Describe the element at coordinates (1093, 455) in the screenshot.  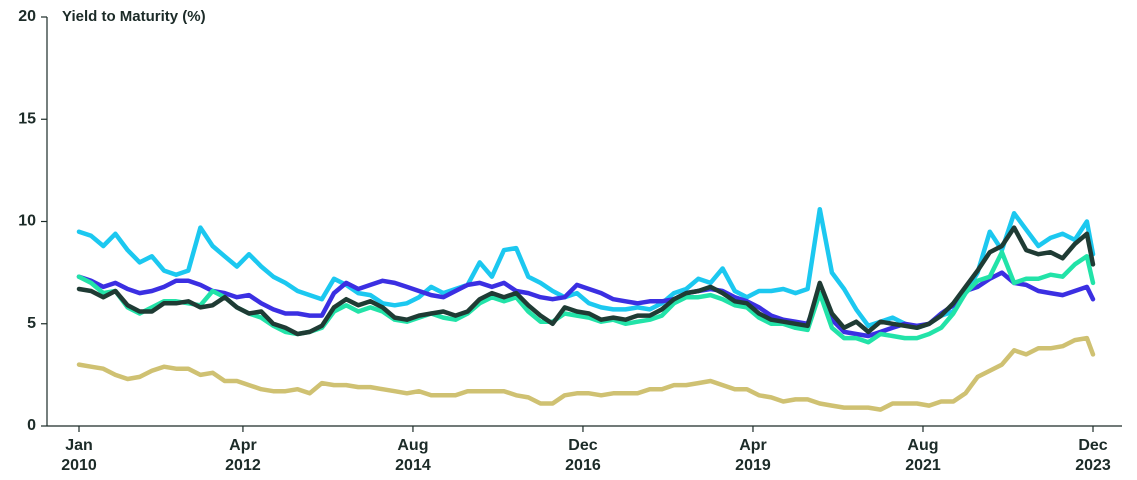
I see `x-tick-label: Dec 2023` at that location.